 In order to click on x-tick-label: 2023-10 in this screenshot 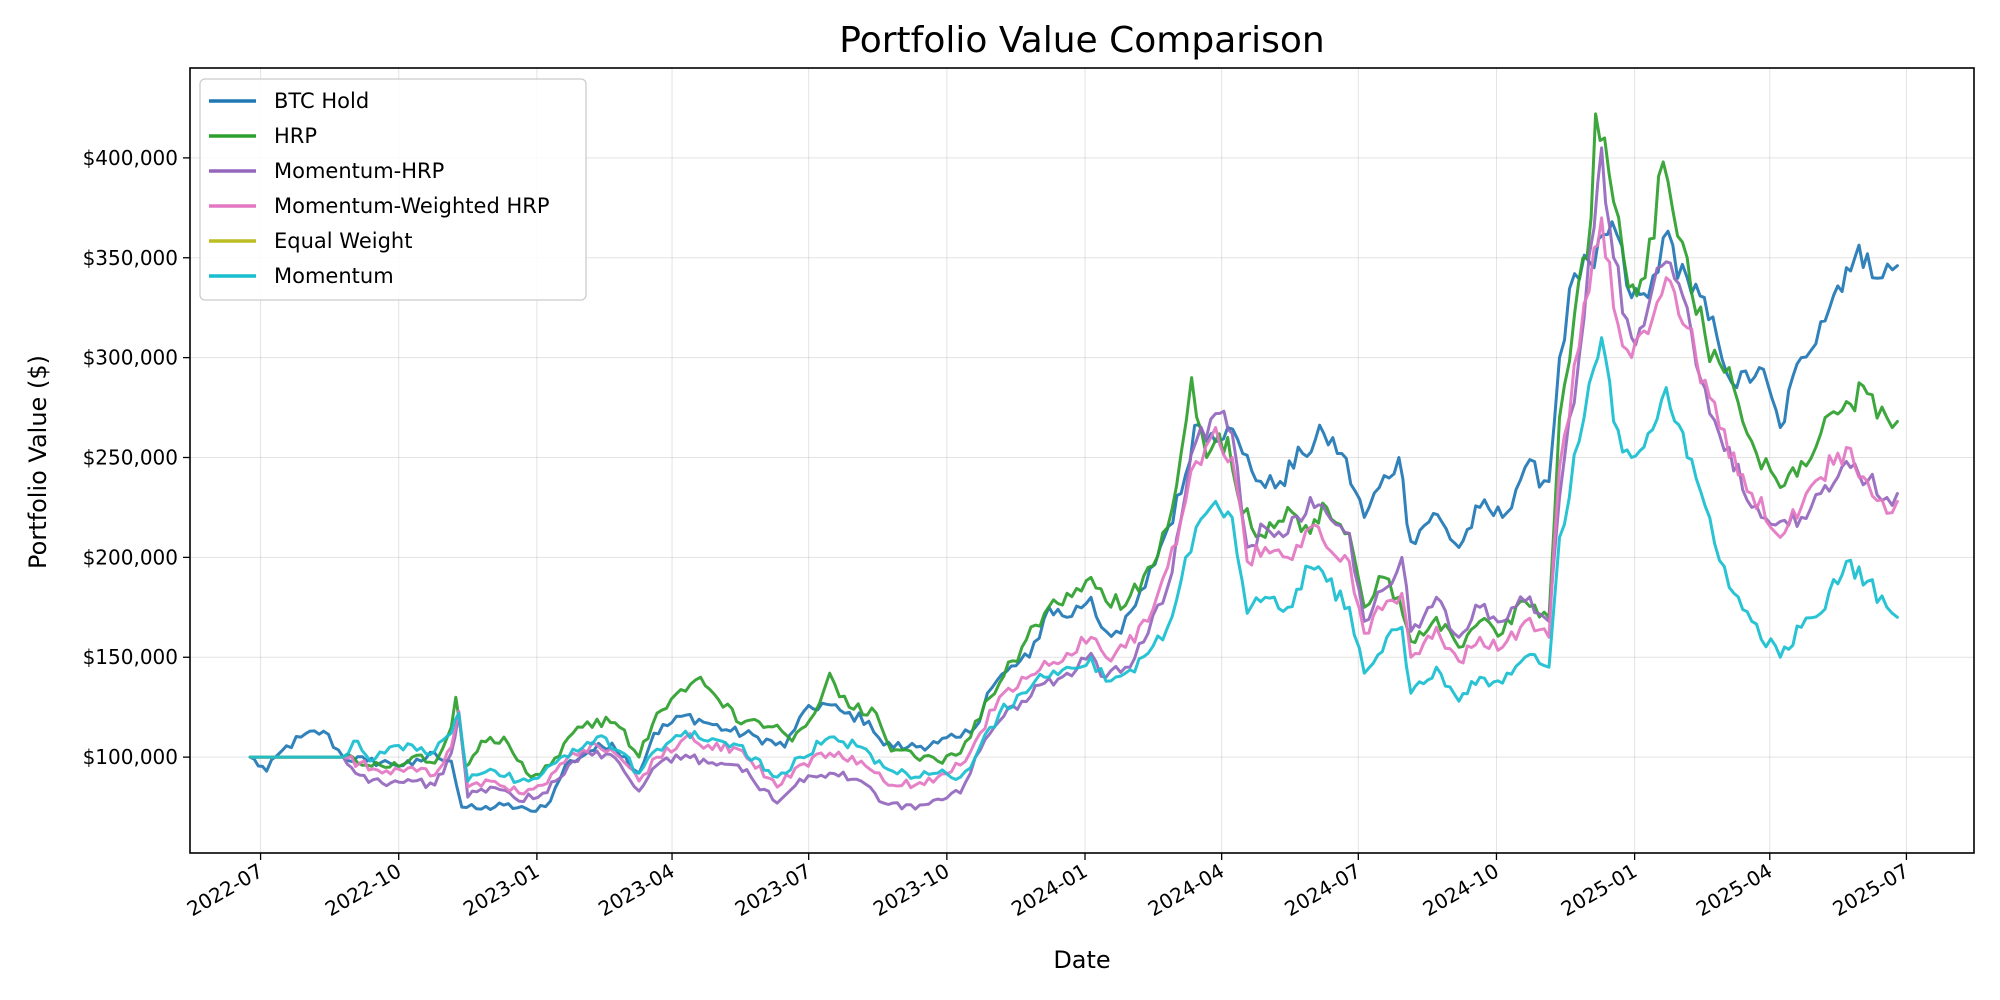, I will do `click(911, 890)`.